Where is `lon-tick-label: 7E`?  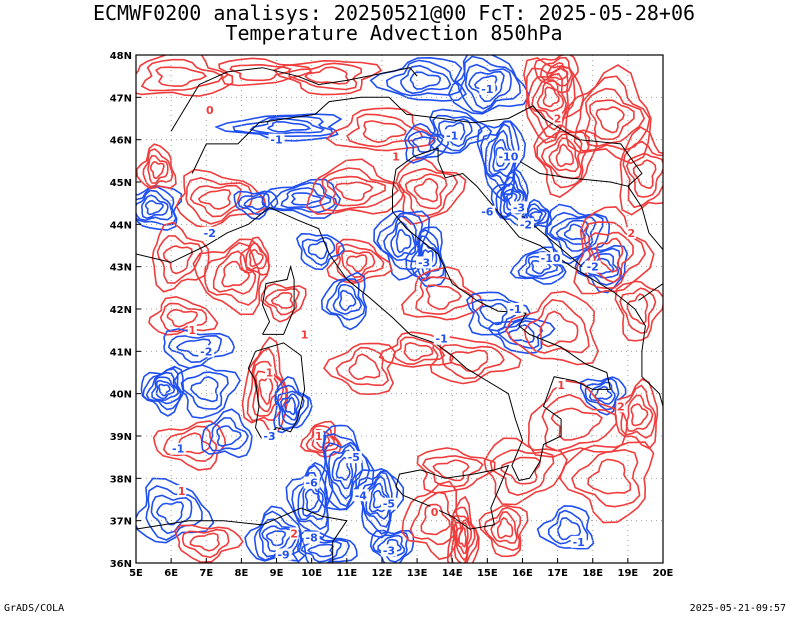 lon-tick-label: 7E is located at coordinates (206, 573).